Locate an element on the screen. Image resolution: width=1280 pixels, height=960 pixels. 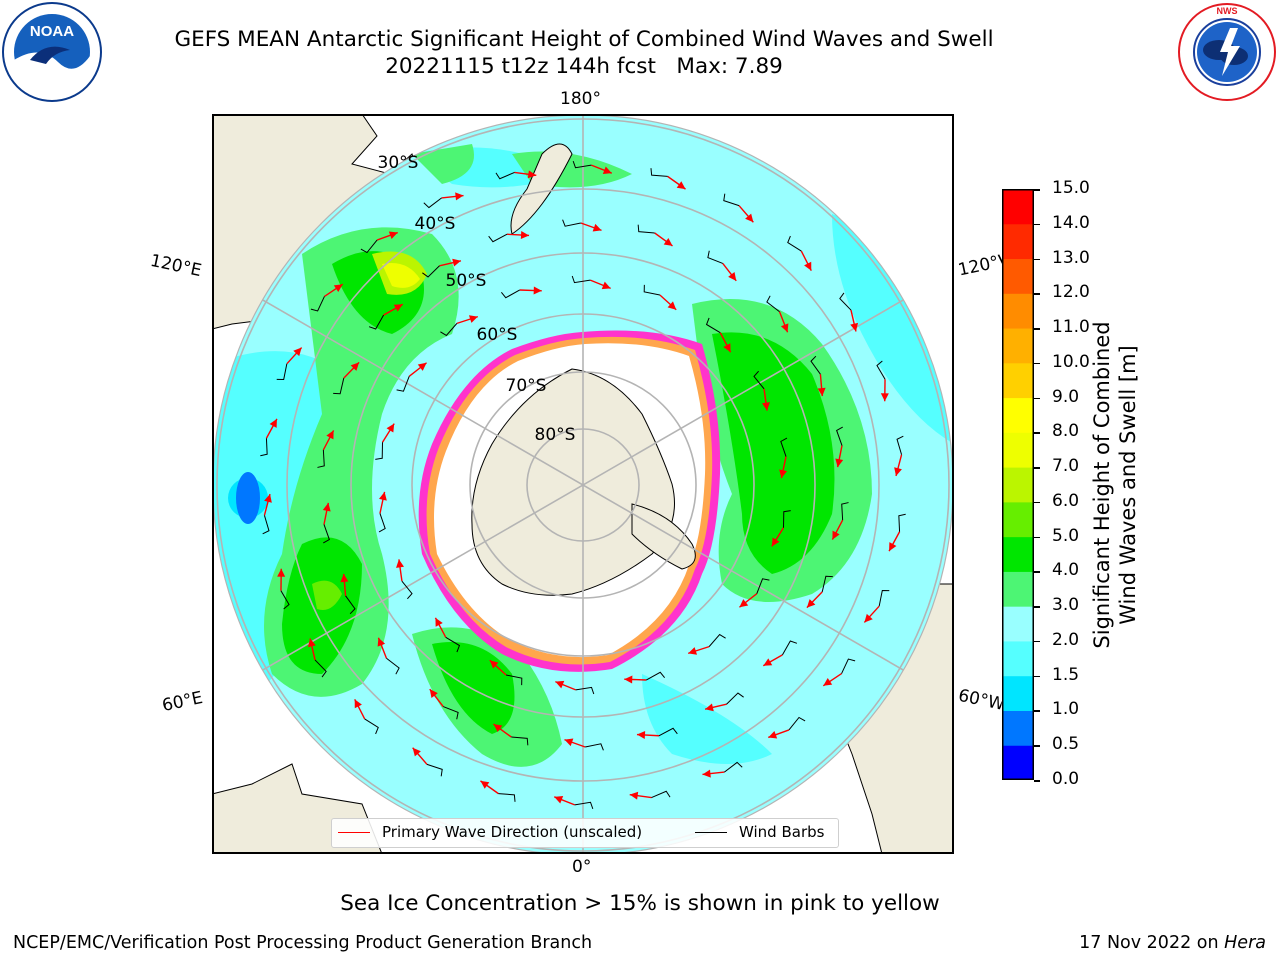
colorbar-tick-label: 8.0 is located at coordinates (1066, 431).